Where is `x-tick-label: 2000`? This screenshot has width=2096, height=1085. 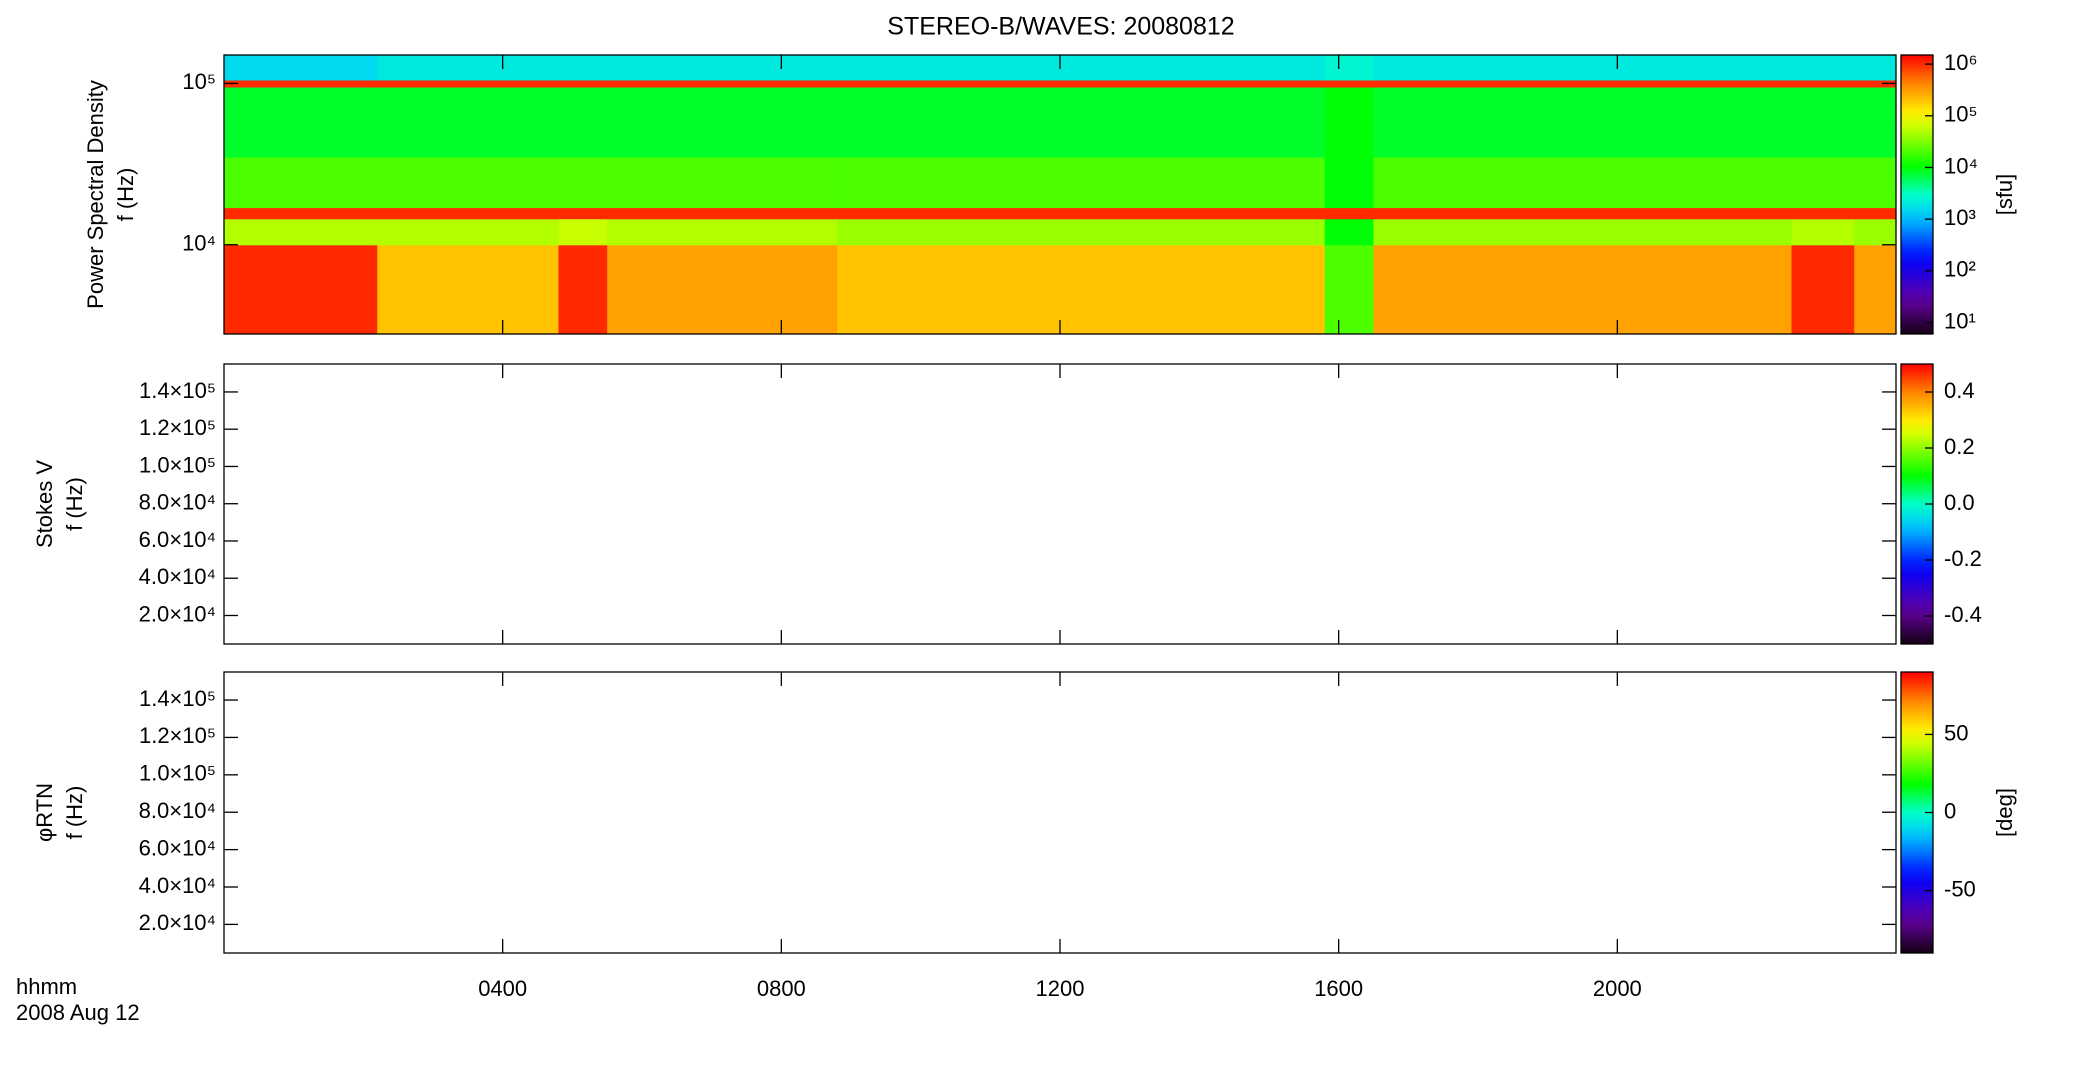 x-tick-label: 2000 is located at coordinates (1617, 988).